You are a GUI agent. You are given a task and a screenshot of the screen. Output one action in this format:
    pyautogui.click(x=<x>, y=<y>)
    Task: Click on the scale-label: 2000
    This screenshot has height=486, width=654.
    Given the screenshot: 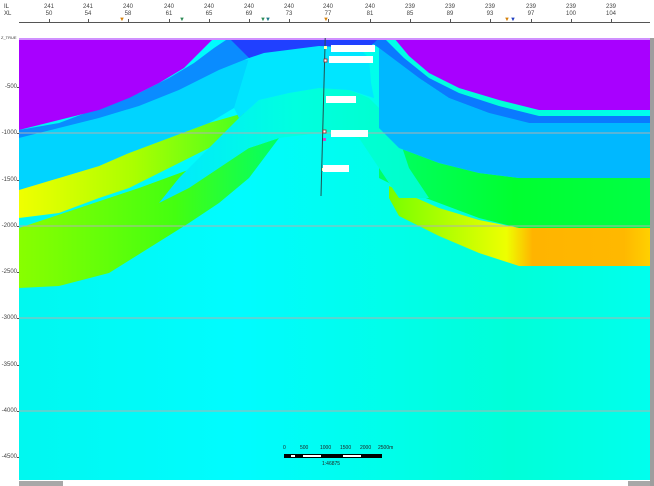 What is the action you would take?
    pyautogui.click(x=366, y=448)
    